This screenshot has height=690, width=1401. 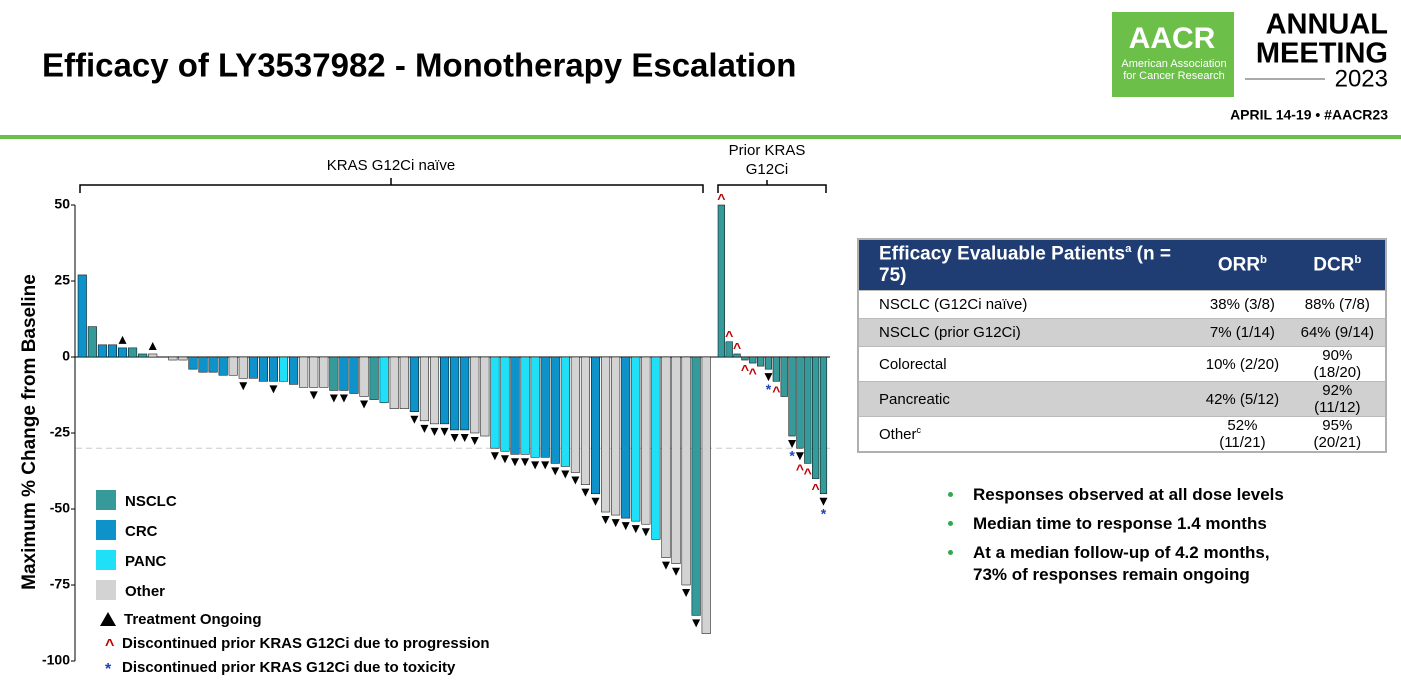 I want to click on y-tick-label: -75, so click(x=60, y=584).